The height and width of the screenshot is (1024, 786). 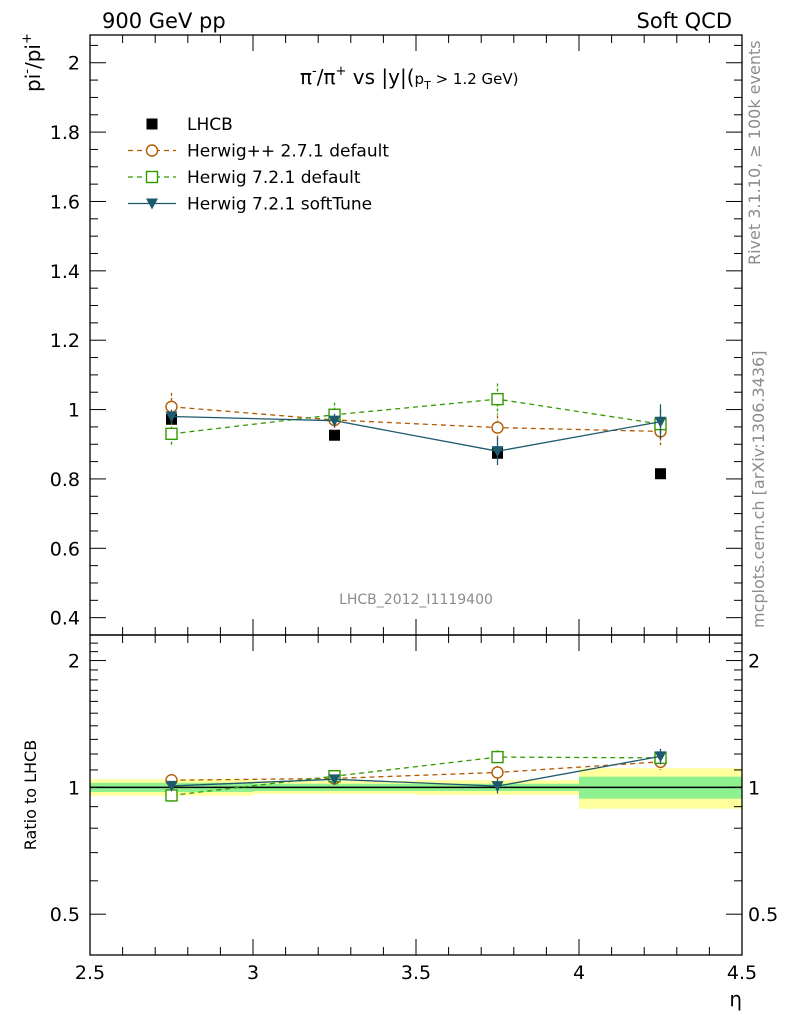 I want to click on y-tick-label-ratio-right: 1, so click(x=754, y=788).